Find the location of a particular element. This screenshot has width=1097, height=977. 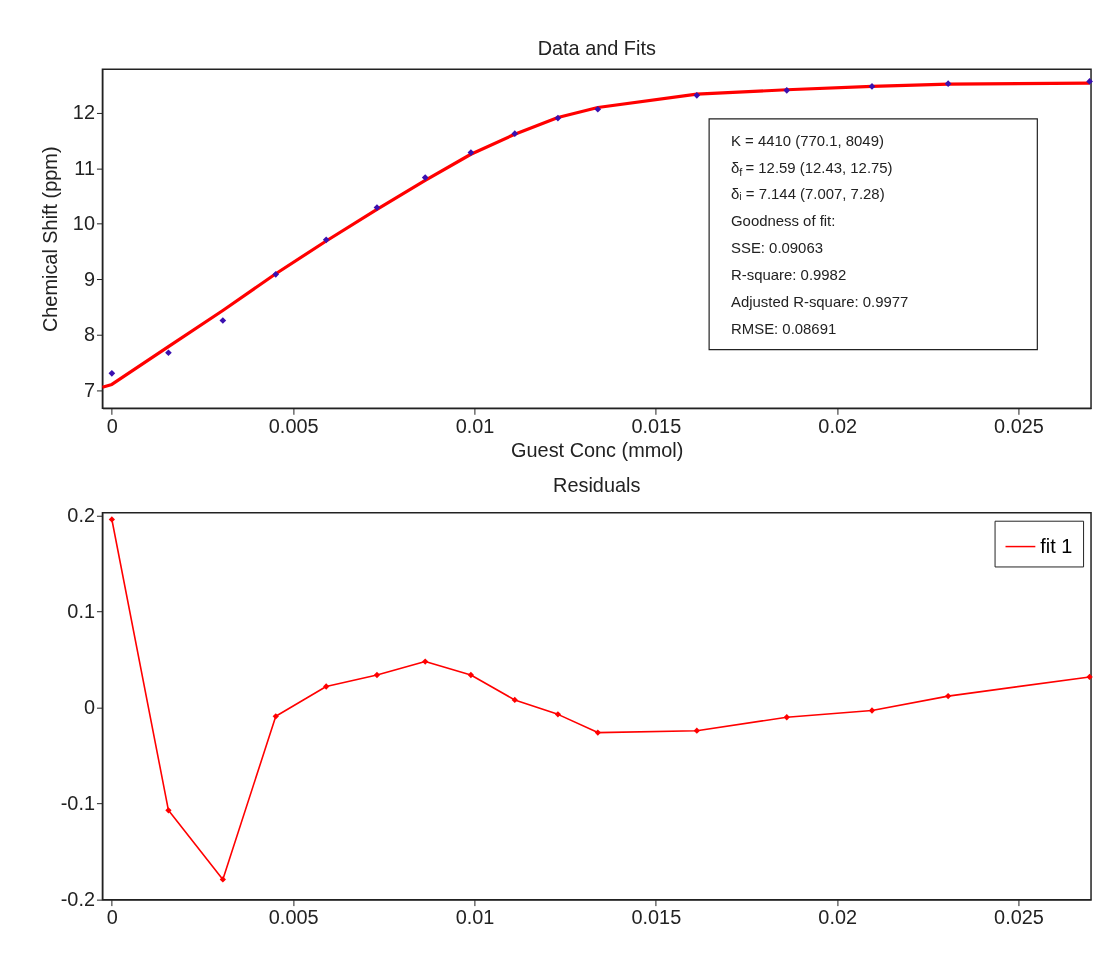

y-tick-label: 10 is located at coordinates (83, 223).